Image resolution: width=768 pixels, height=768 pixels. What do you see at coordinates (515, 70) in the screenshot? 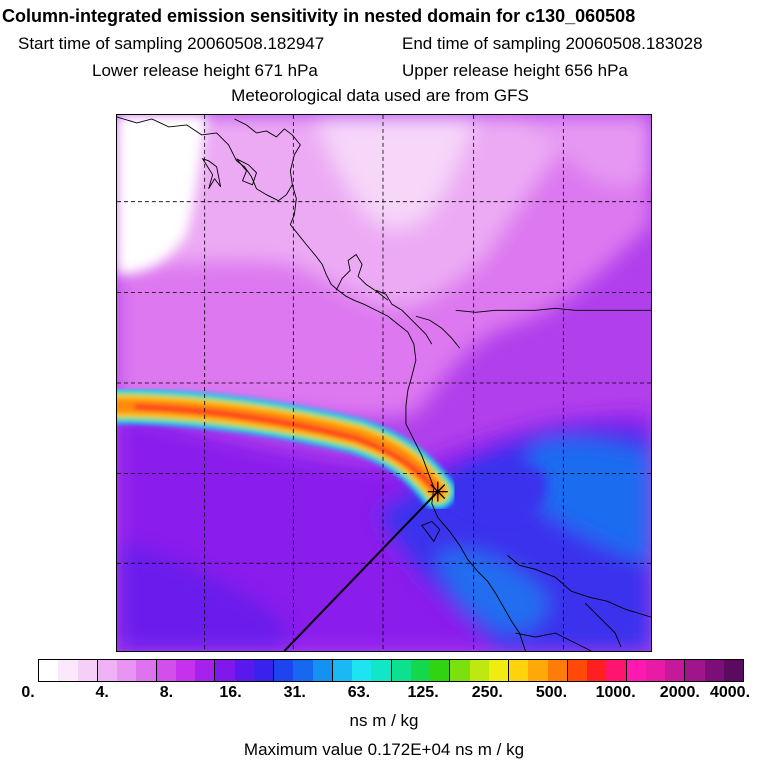
I see `upper-release-height-text: Upper release height 656 hPa` at bounding box center [515, 70].